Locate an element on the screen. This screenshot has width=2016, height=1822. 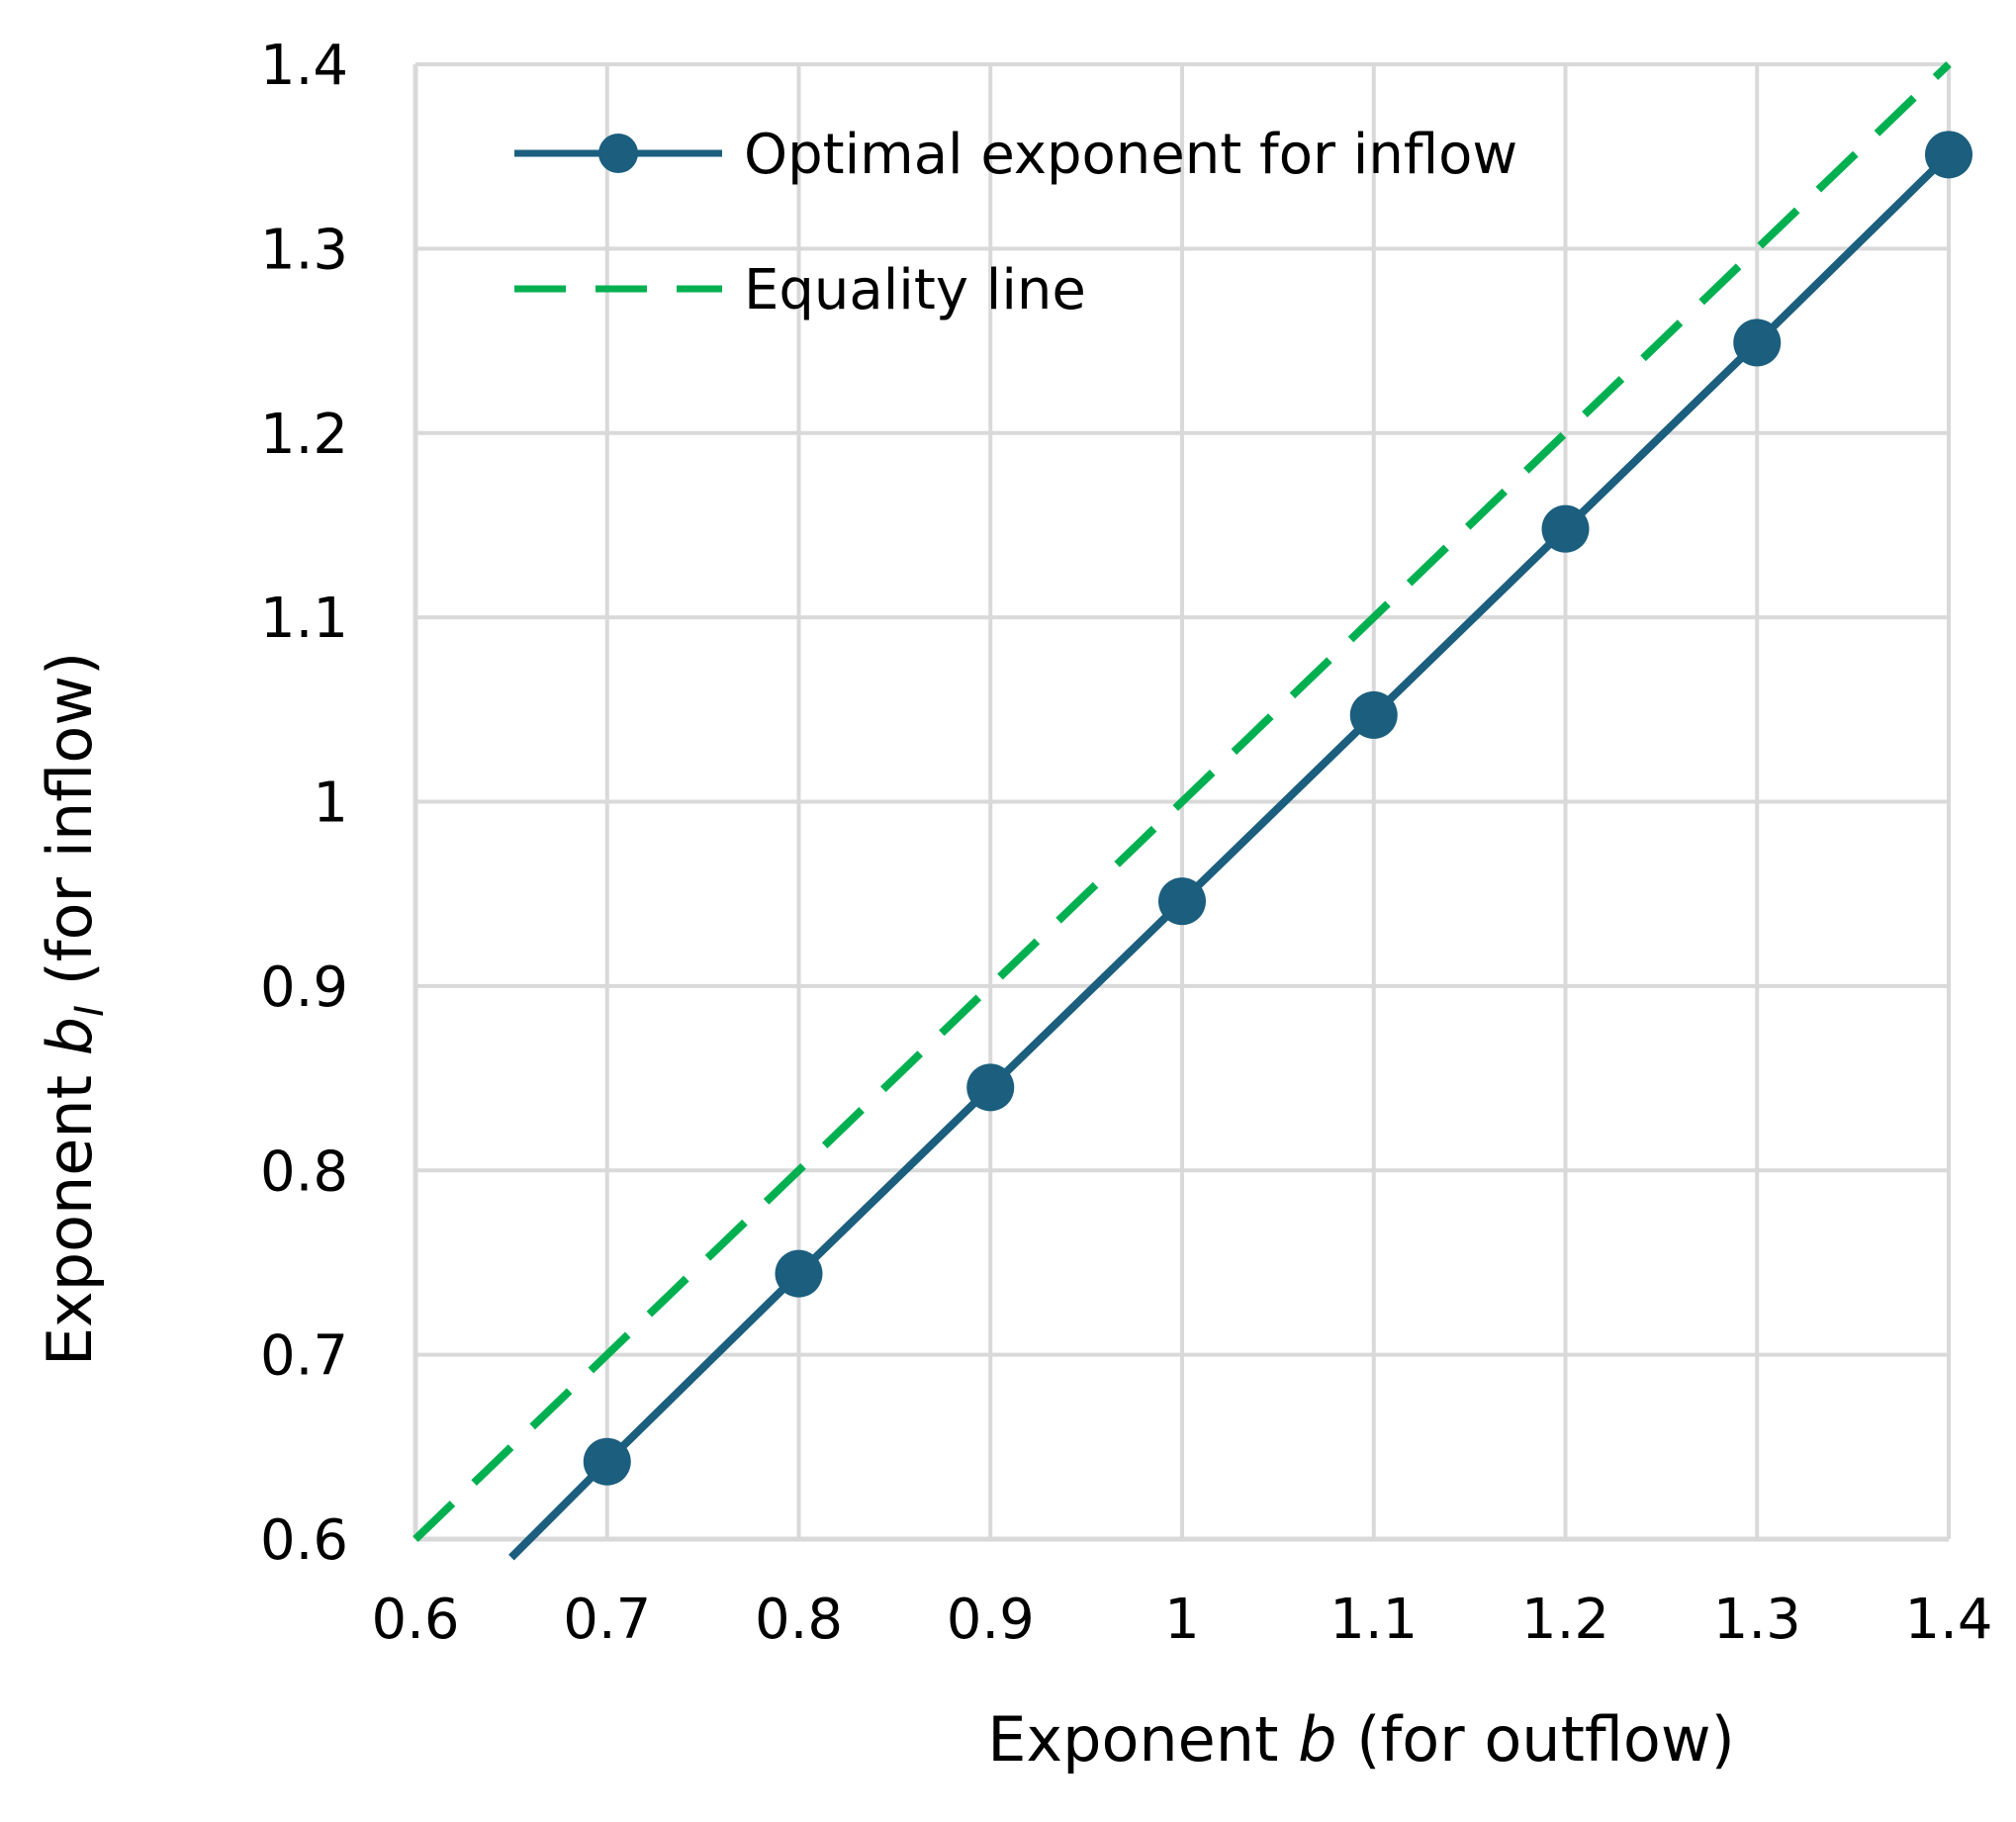
y-tick-label: 0.8 is located at coordinates (304, 1171).